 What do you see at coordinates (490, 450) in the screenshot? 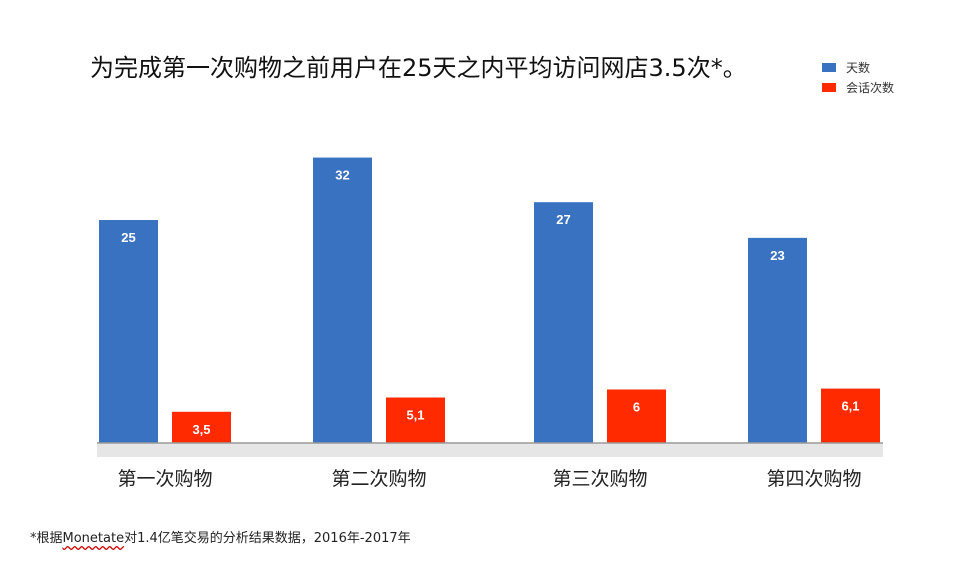
I see `axis-shadow` at bounding box center [490, 450].